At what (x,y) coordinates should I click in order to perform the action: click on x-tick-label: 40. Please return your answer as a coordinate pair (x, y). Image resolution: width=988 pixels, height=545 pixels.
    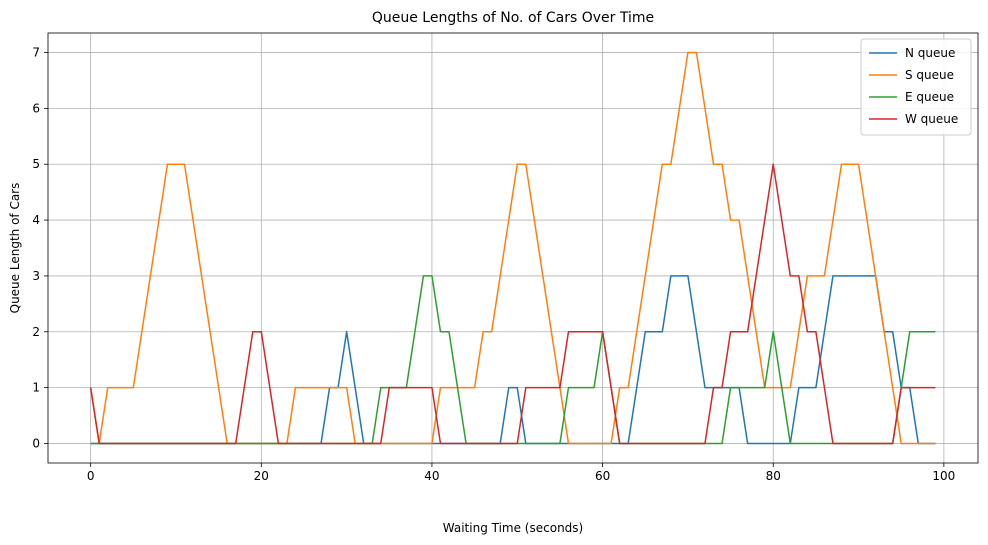
    Looking at the image, I should click on (431, 476).